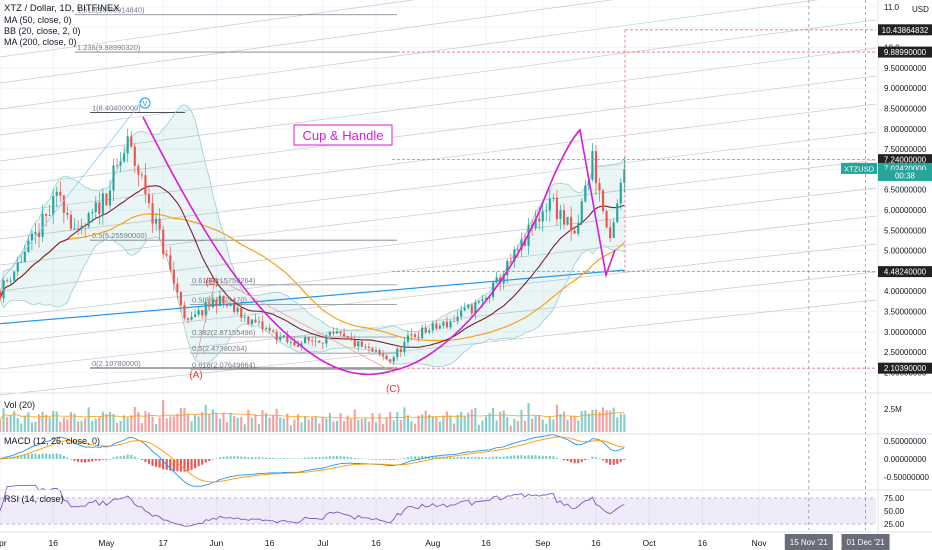 The width and height of the screenshot is (932, 550). I want to click on point-a-label: (A), so click(195, 375).